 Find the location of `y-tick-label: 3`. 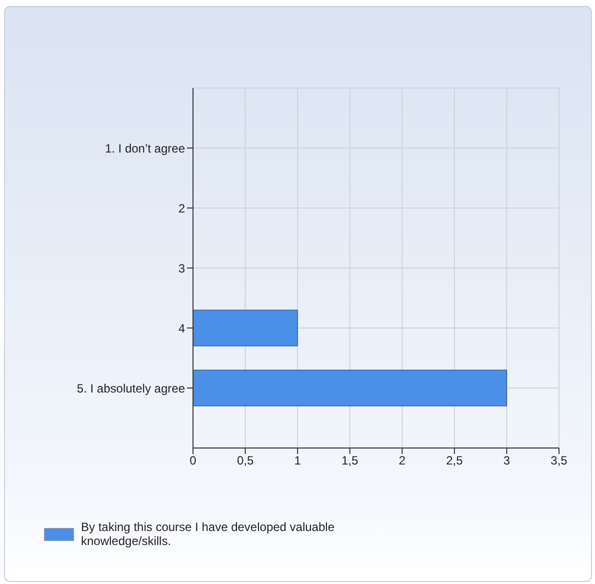

y-tick-label: 3 is located at coordinates (182, 268).